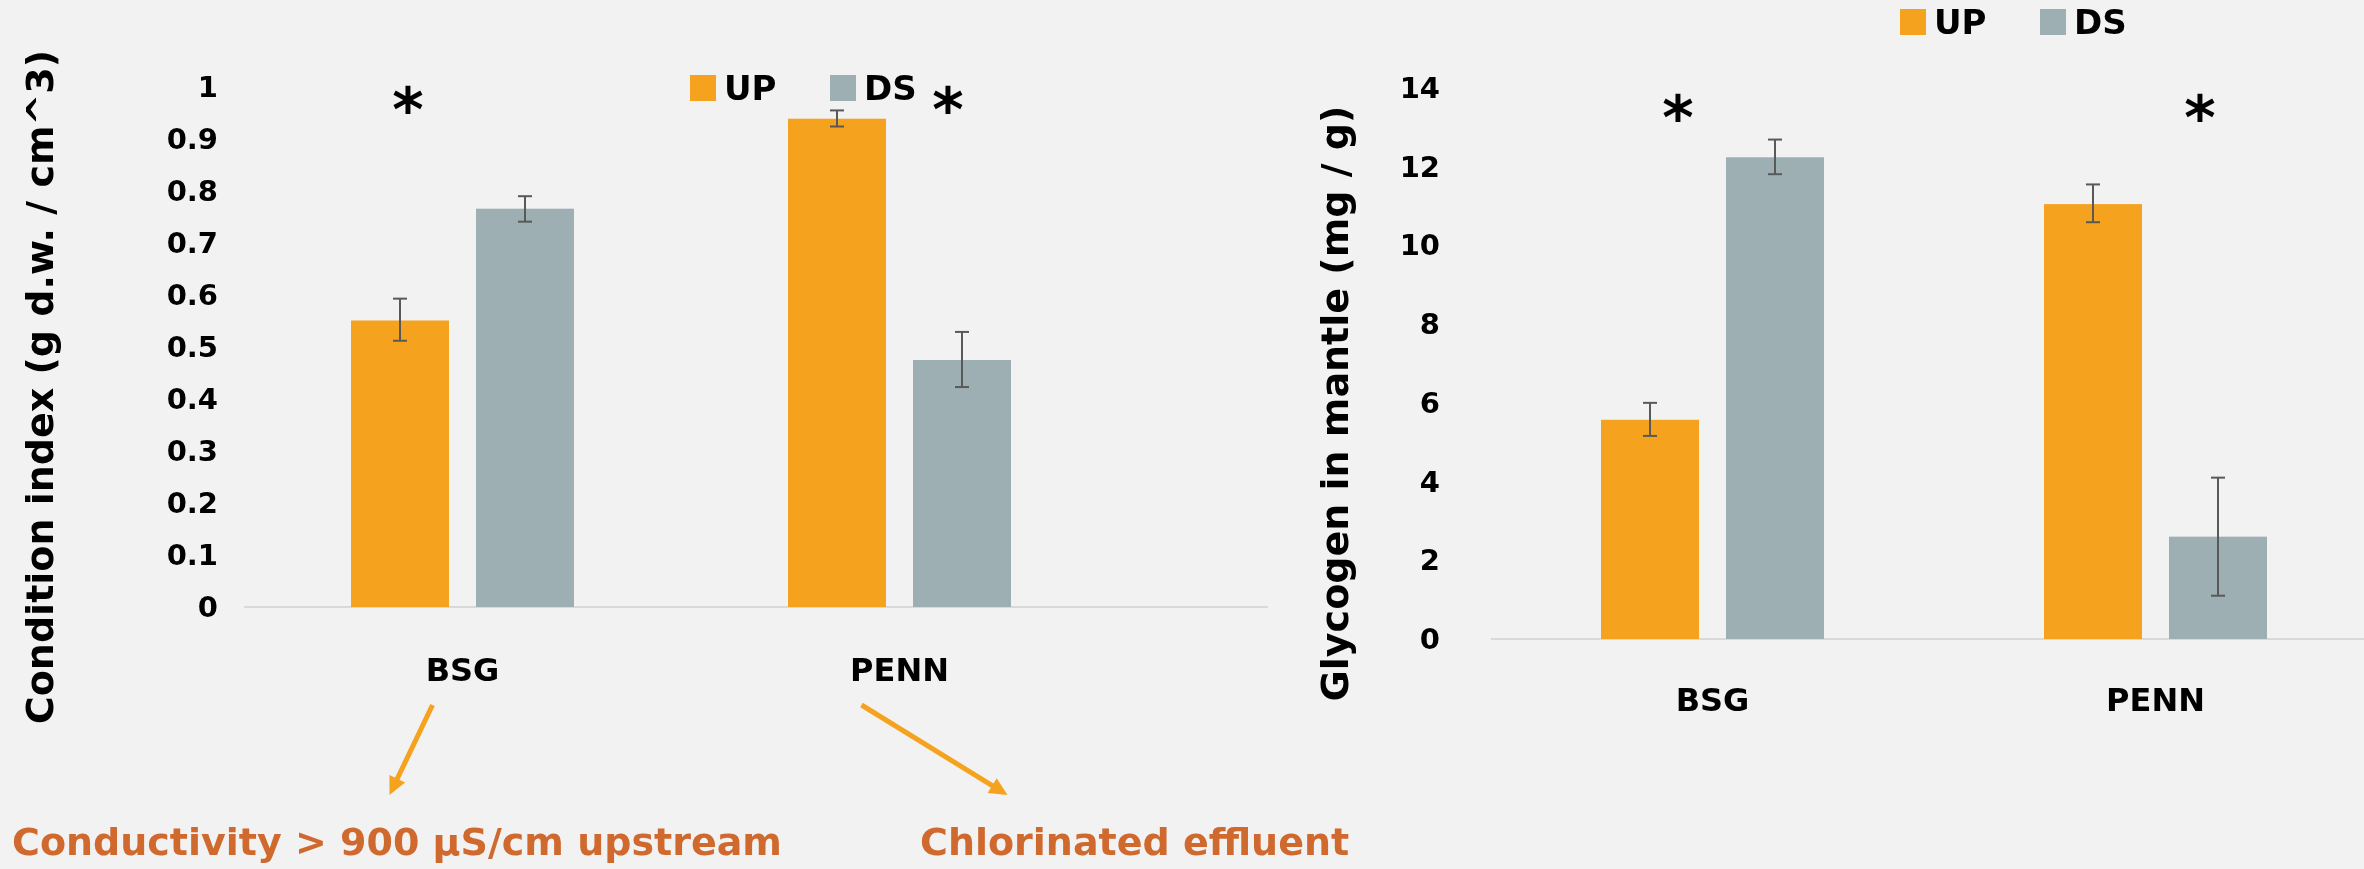 The image size is (2364, 869). Describe the element at coordinates (192, 295) in the screenshot. I see `y-tick-label: 0.6` at that location.